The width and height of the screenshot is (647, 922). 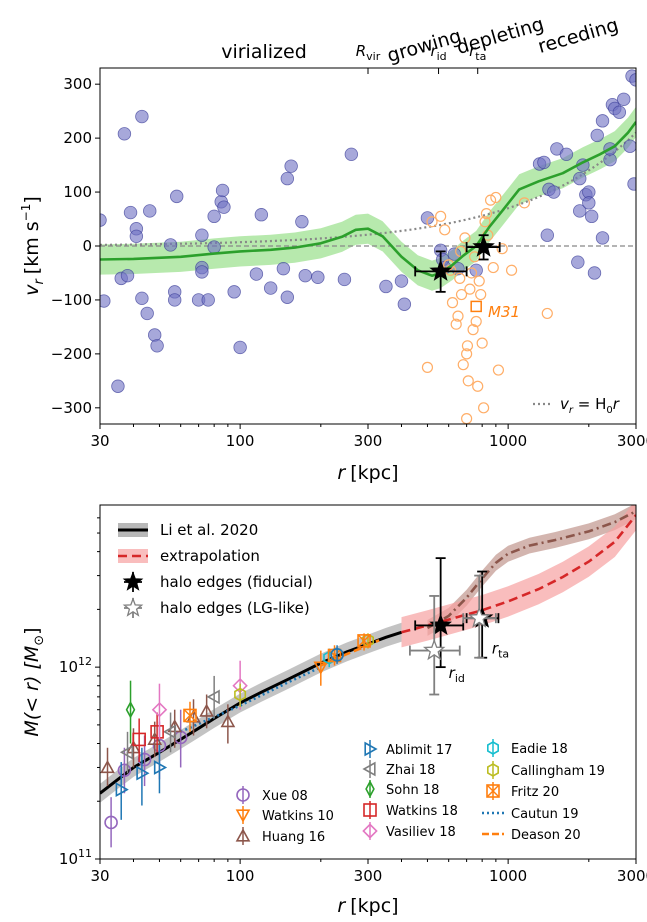 I want to click on edge-star-lglike, so click(x=434, y=649).